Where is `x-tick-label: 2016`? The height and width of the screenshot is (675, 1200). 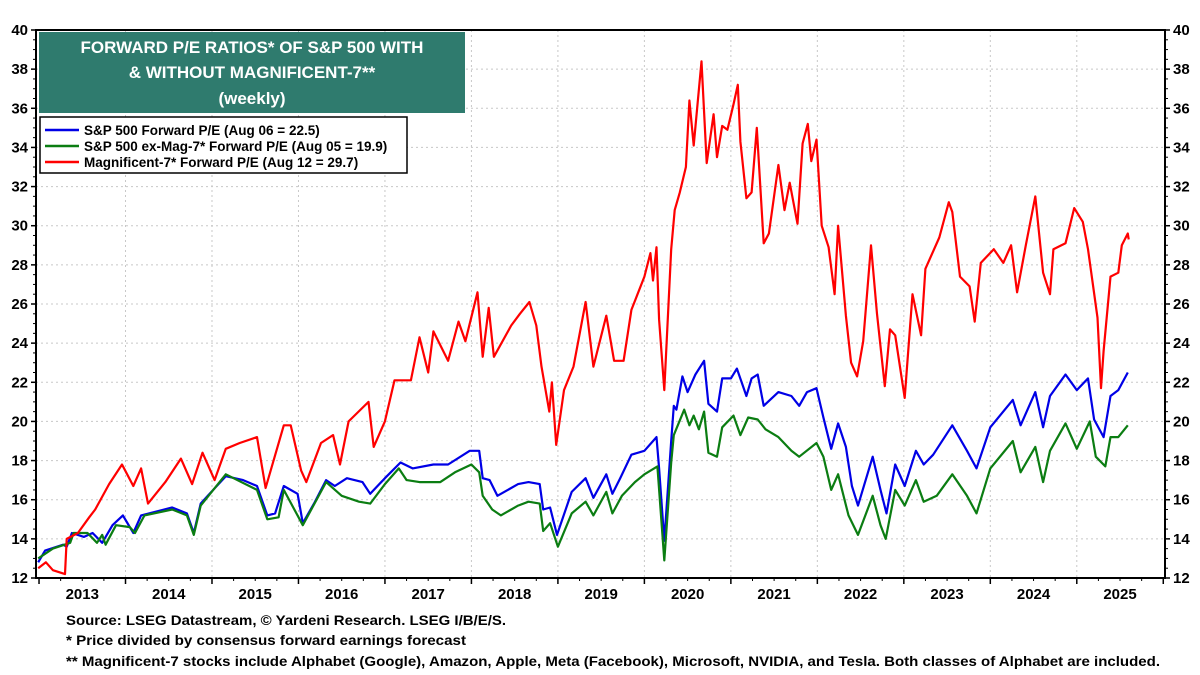
x-tick-label: 2016 is located at coordinates (341, 594).